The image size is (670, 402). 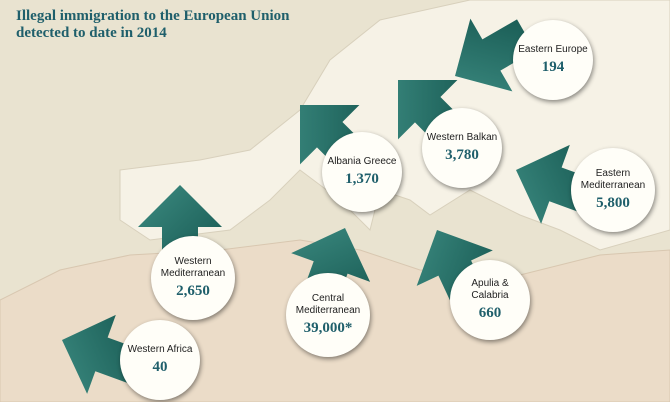 What do you see at coordinates (553, 49) in the screenshot?
I see `route-name: Eastern Europe` at bounding box center [553, 49].